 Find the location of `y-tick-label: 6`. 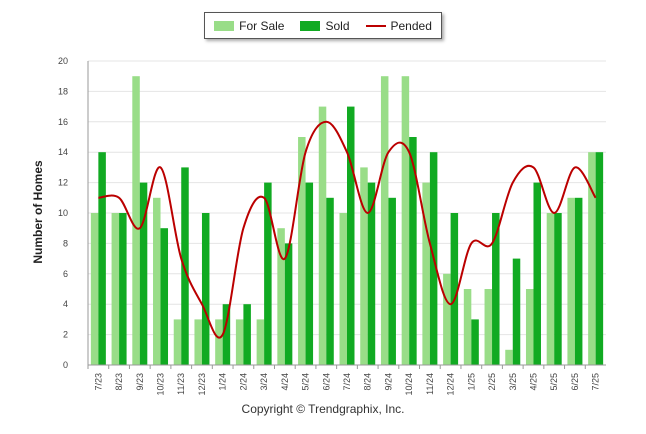

y-tick-label: 6 is located at coordinates (65, 274).